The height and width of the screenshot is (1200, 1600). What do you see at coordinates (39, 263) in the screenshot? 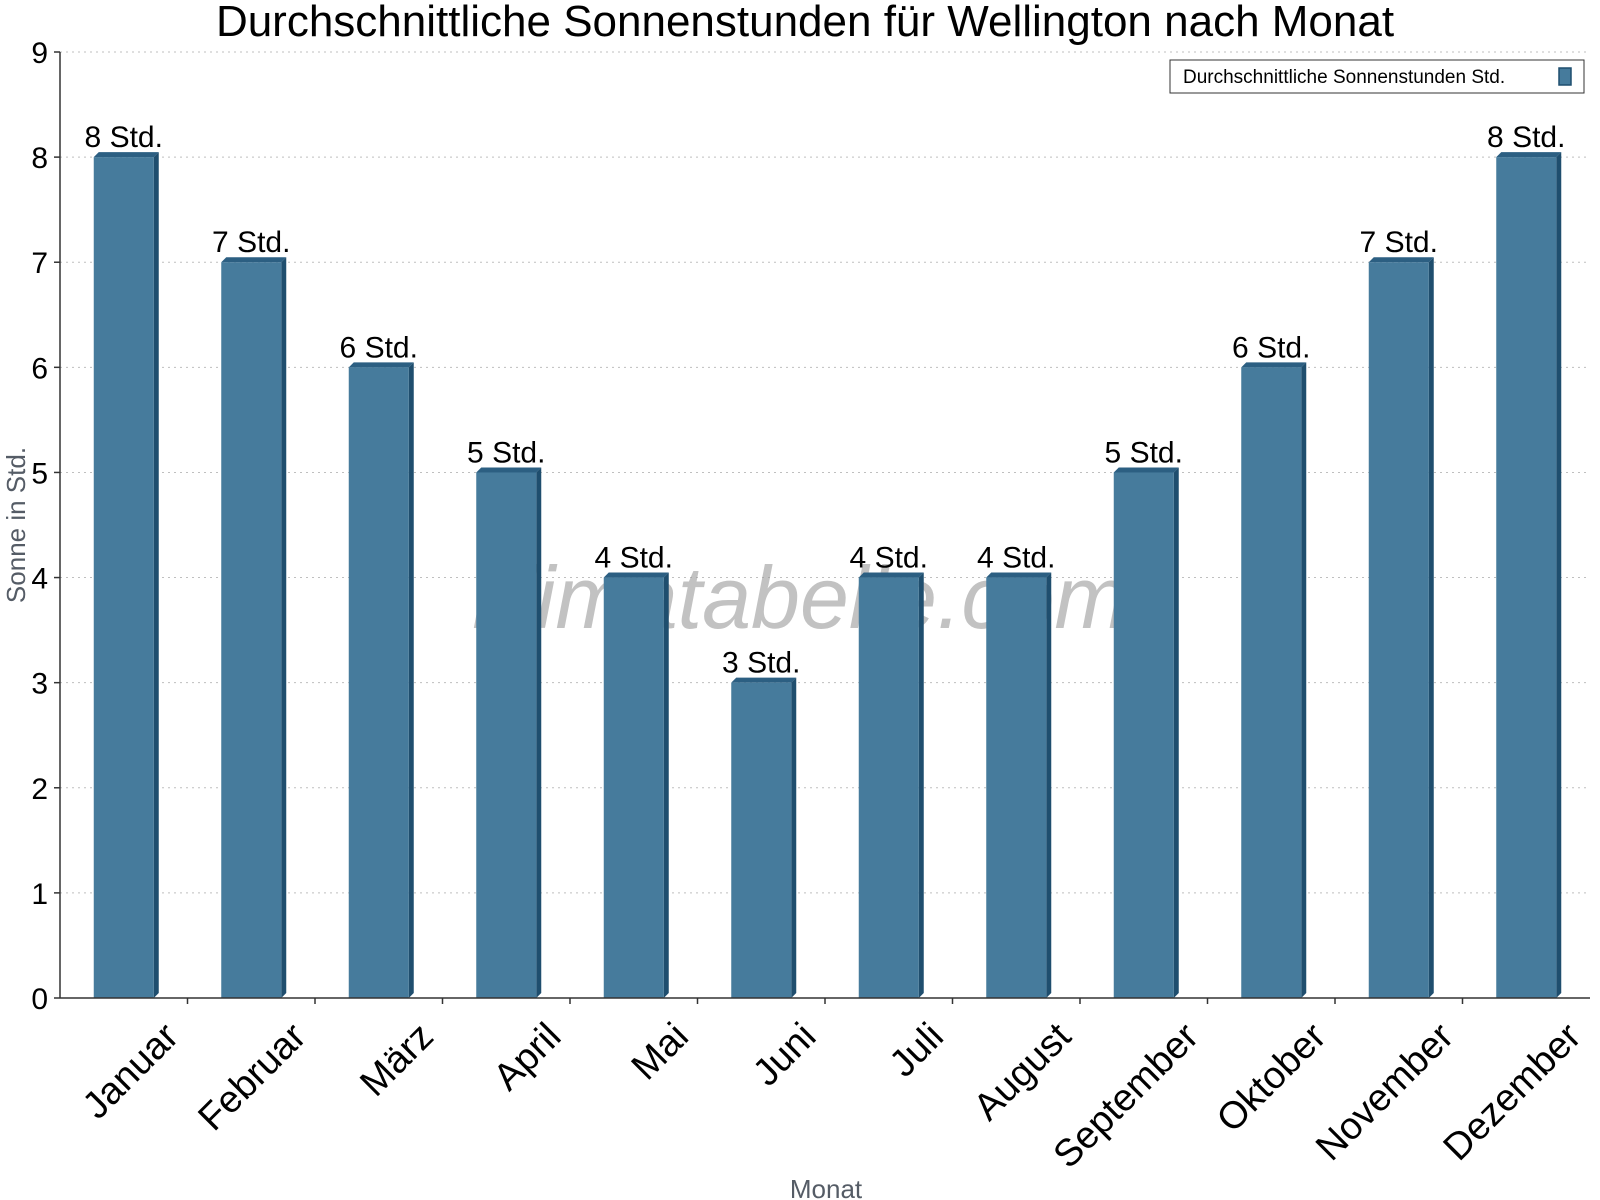
I see `y-tick-label: 7` at bounding box center [39, 263].